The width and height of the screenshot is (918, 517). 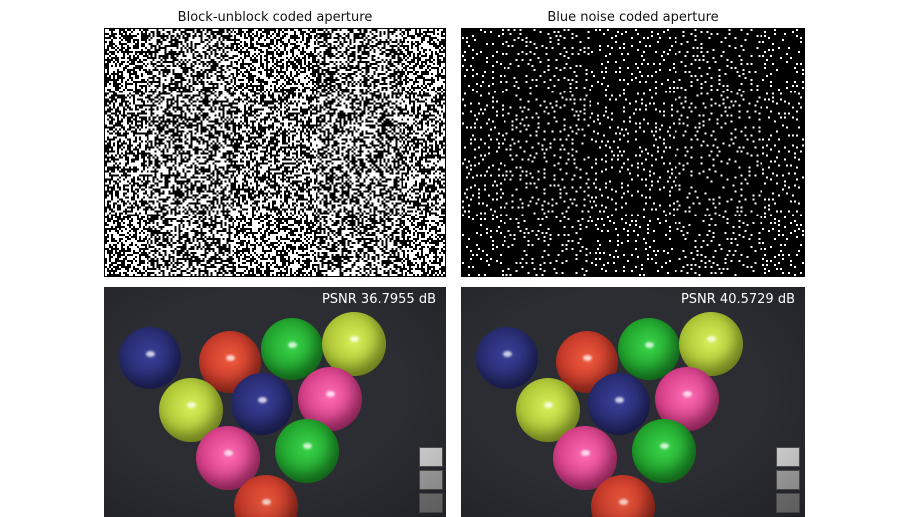 What do you see at coordinates (633, 17) in the screenshot?
I see `title-blue-noise: Blue noise coded aperture` at bounding box center [633, 17].